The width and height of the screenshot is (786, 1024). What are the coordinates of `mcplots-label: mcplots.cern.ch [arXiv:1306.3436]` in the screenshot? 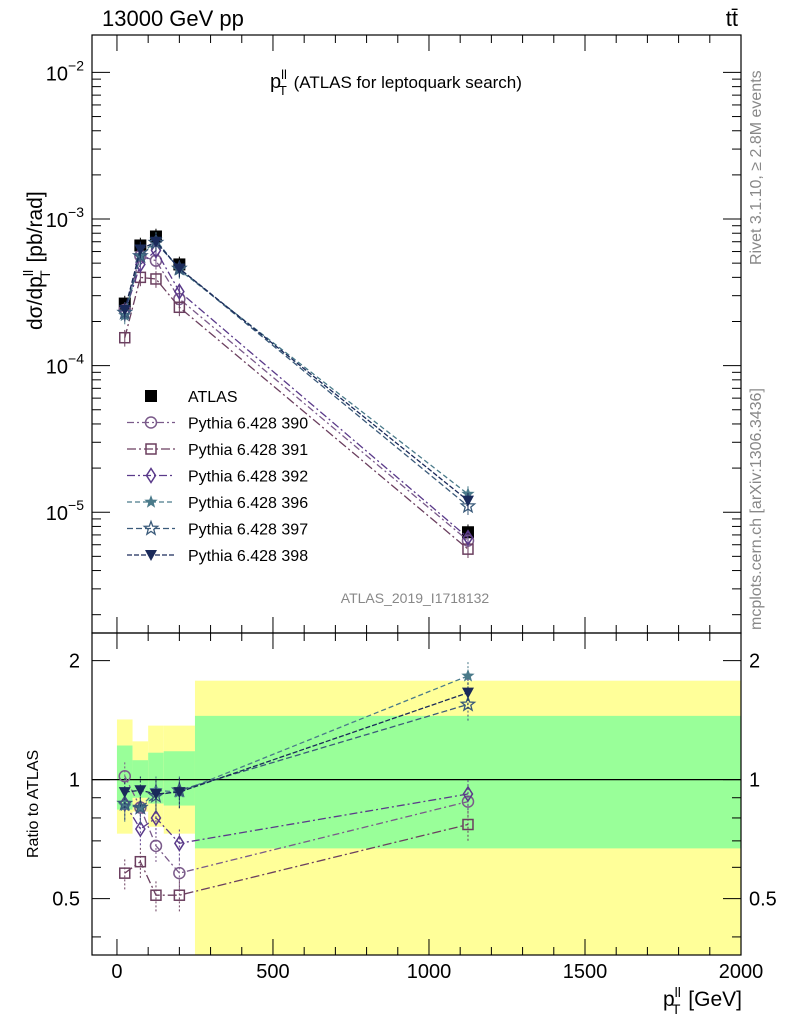 It's located at (756, 509).